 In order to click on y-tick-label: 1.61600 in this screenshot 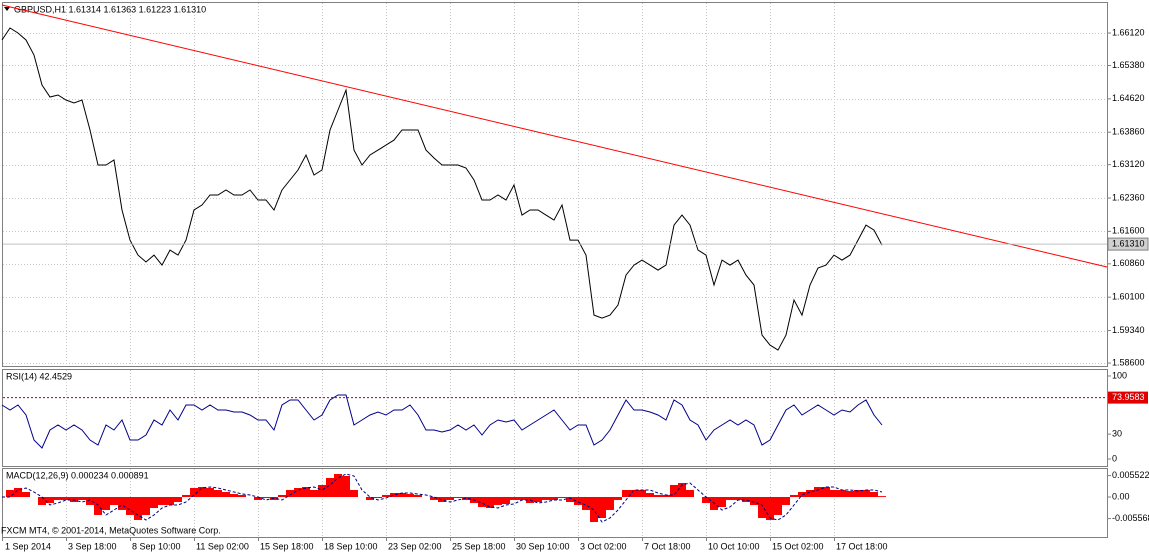, I will do `click(1128, 231)`.